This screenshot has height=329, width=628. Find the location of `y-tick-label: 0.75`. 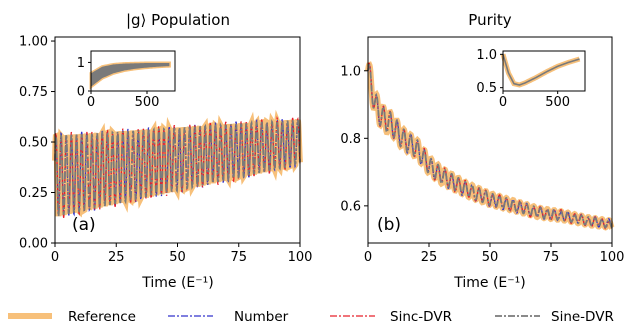

y-tick-label: 0.75 is located at coordinates (33, 92).